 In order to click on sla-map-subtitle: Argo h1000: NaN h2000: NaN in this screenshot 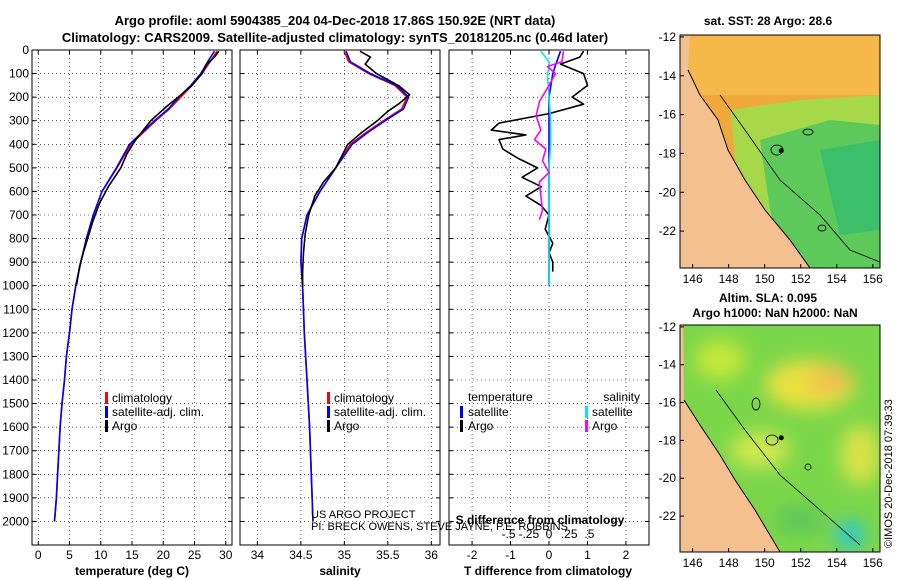, I will do `click(774, 313)`.